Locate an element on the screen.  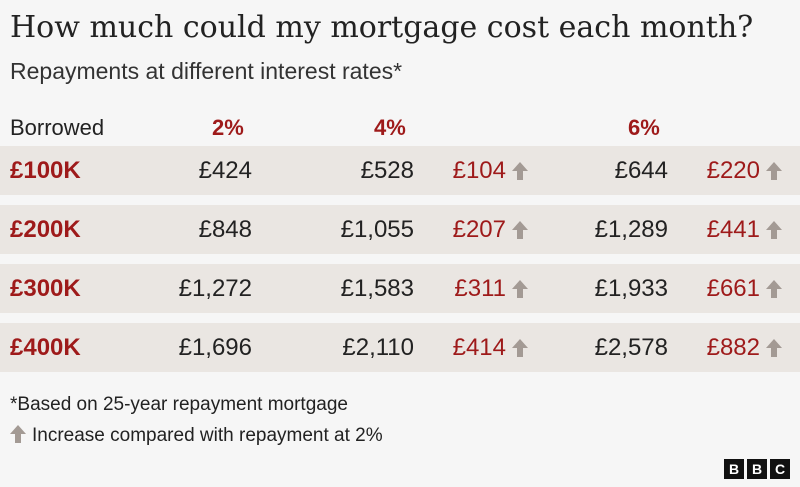
header-rate-2: 2% is located at coordinates (228, 127).